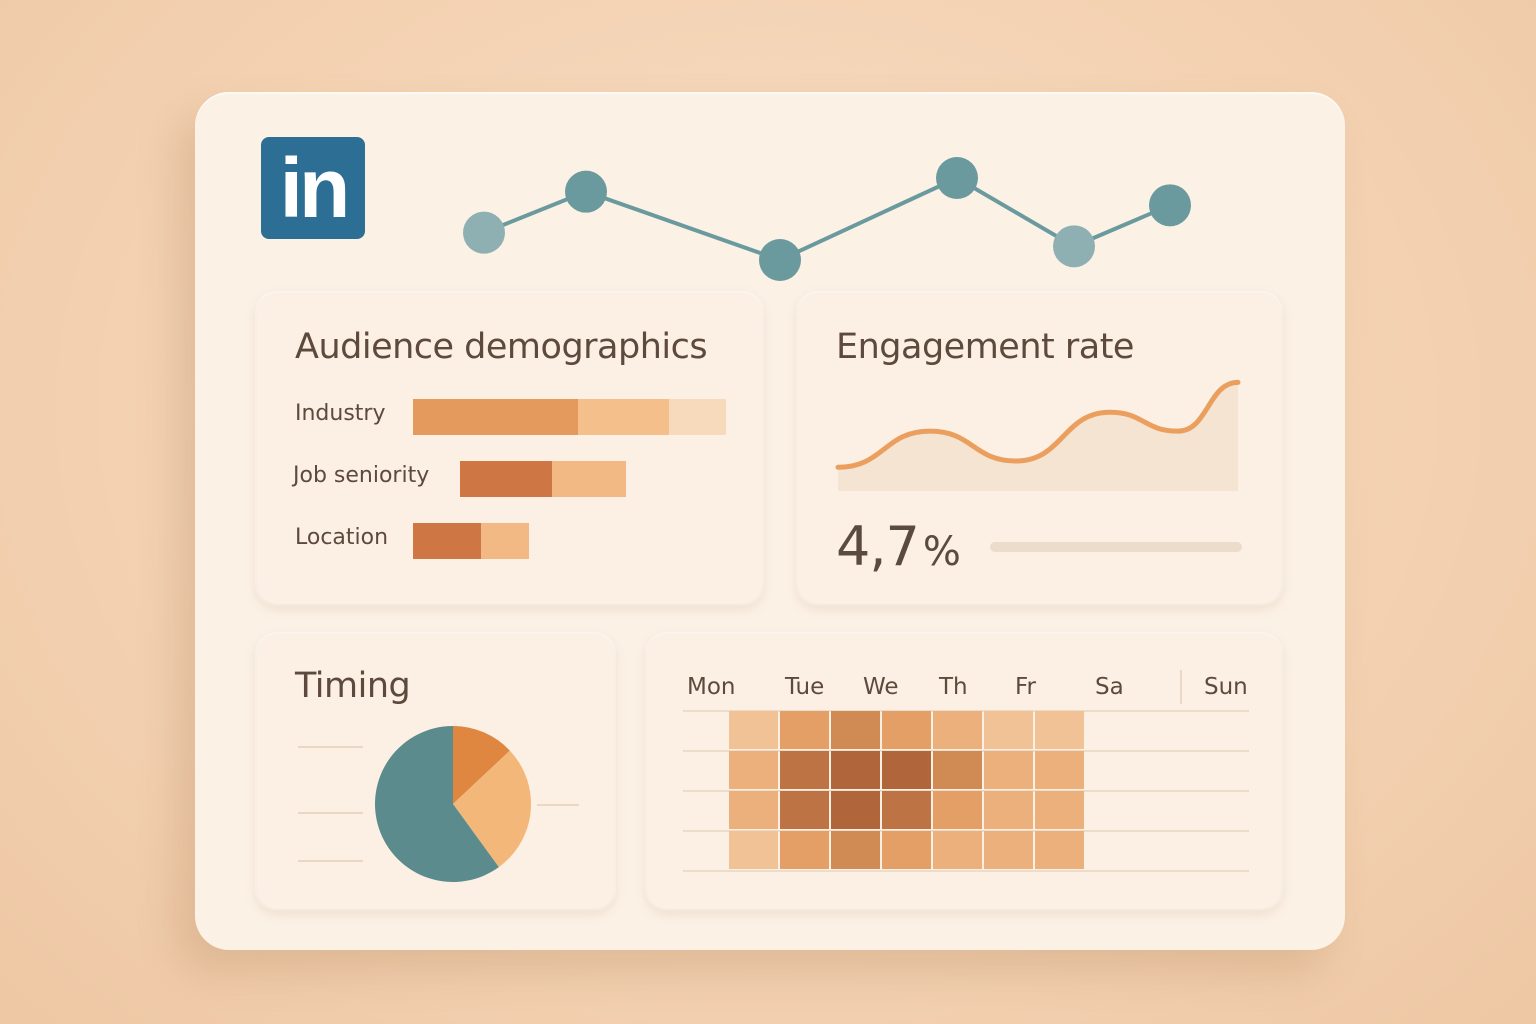  Describe the element at coordinates (501, 347) in the screenshot. I see `card-title: Audience demographics` at that location.